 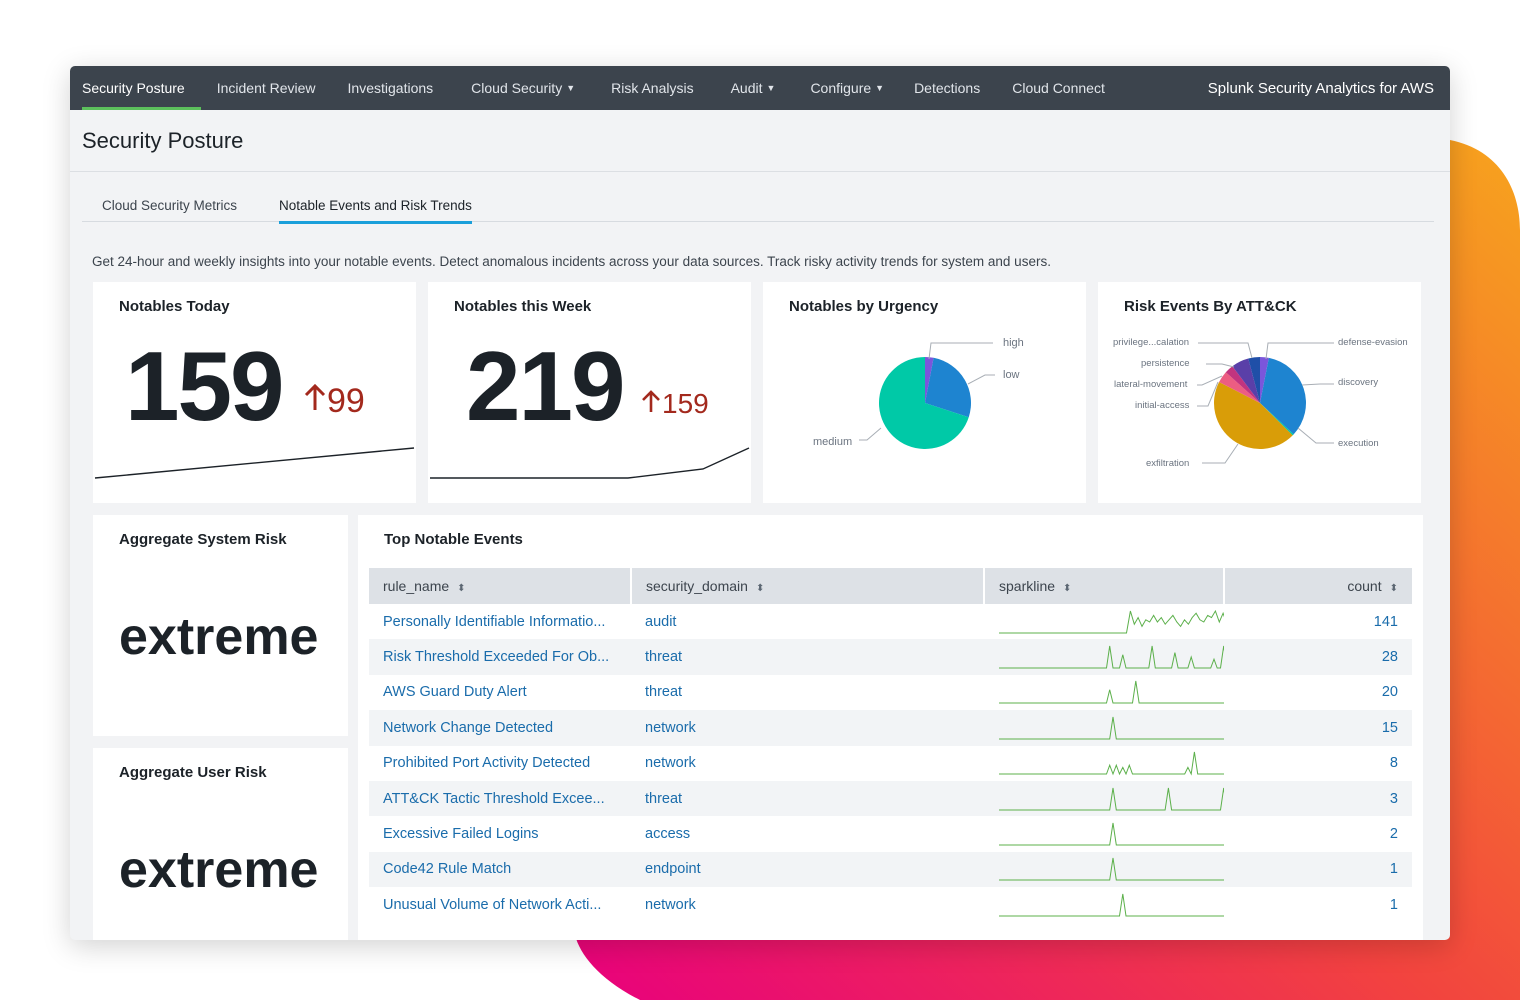 What do you see at coordinates (1389, 692) in the screenshot?
I see `count-link: 20` at bounding box center [1389, 692].